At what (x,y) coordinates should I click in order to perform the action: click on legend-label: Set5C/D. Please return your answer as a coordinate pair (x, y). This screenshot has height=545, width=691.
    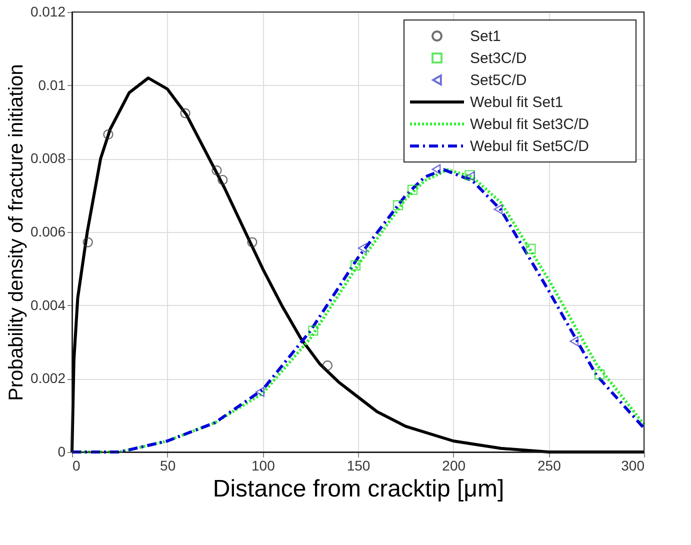
    Looking at the image, I should click on (498, 80).